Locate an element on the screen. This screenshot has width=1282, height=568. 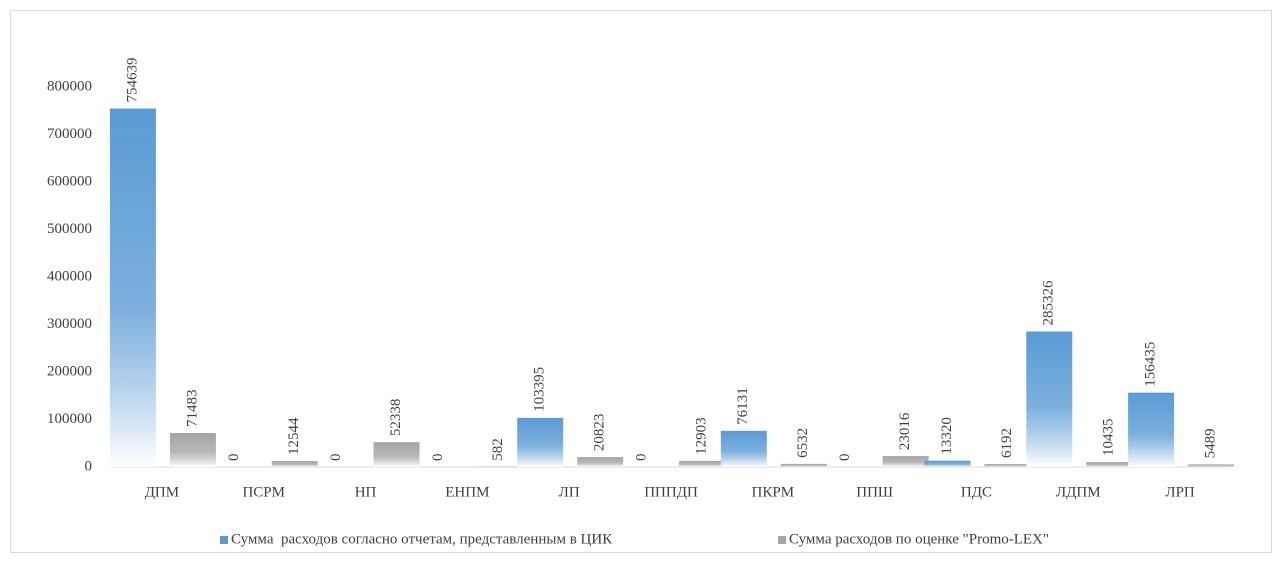
data-label: 754639 is located at coordinates (132, 80).